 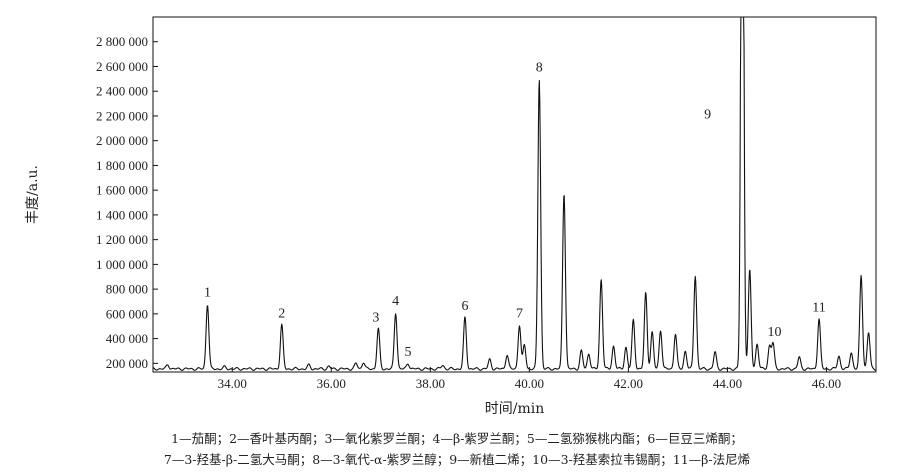 What do you see at coordinates (127, 313) in the screenshot?
I see `y-tick-label: 600 000` at bounding box center [127, 313].